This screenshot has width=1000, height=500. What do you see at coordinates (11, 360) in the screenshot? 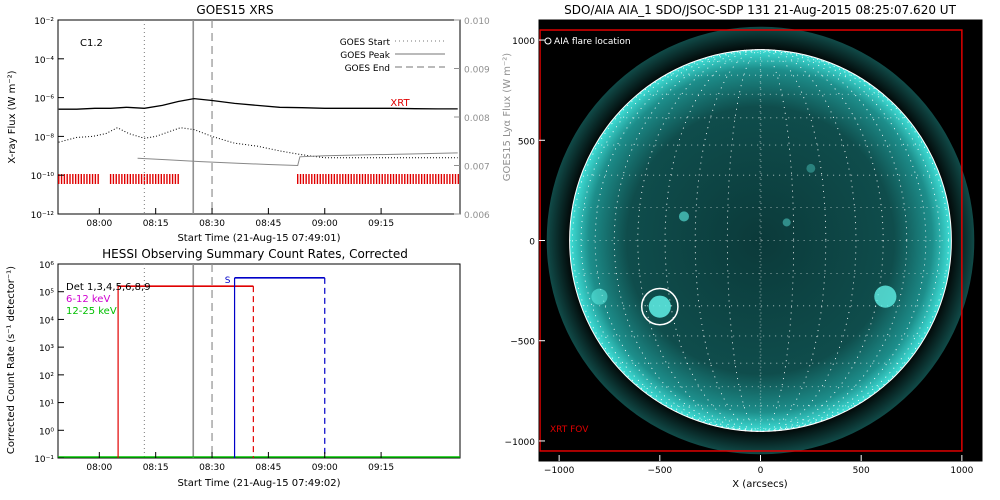
I see `hessi-y-axis-label: Corrected Count Rate (s⁻¹ detector⁻¹)` at bounding box center [11, 360].